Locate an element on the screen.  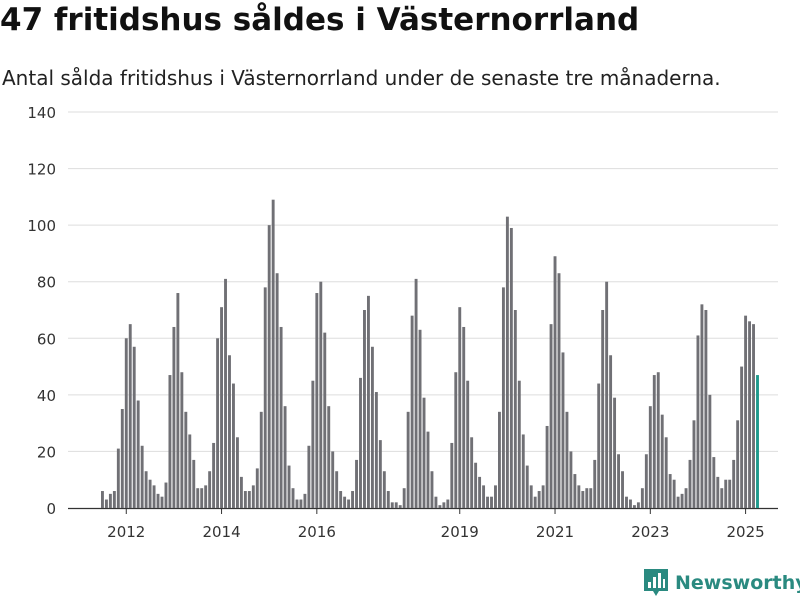
x-tick-label: 2016 is located at coordinates (317, 532).